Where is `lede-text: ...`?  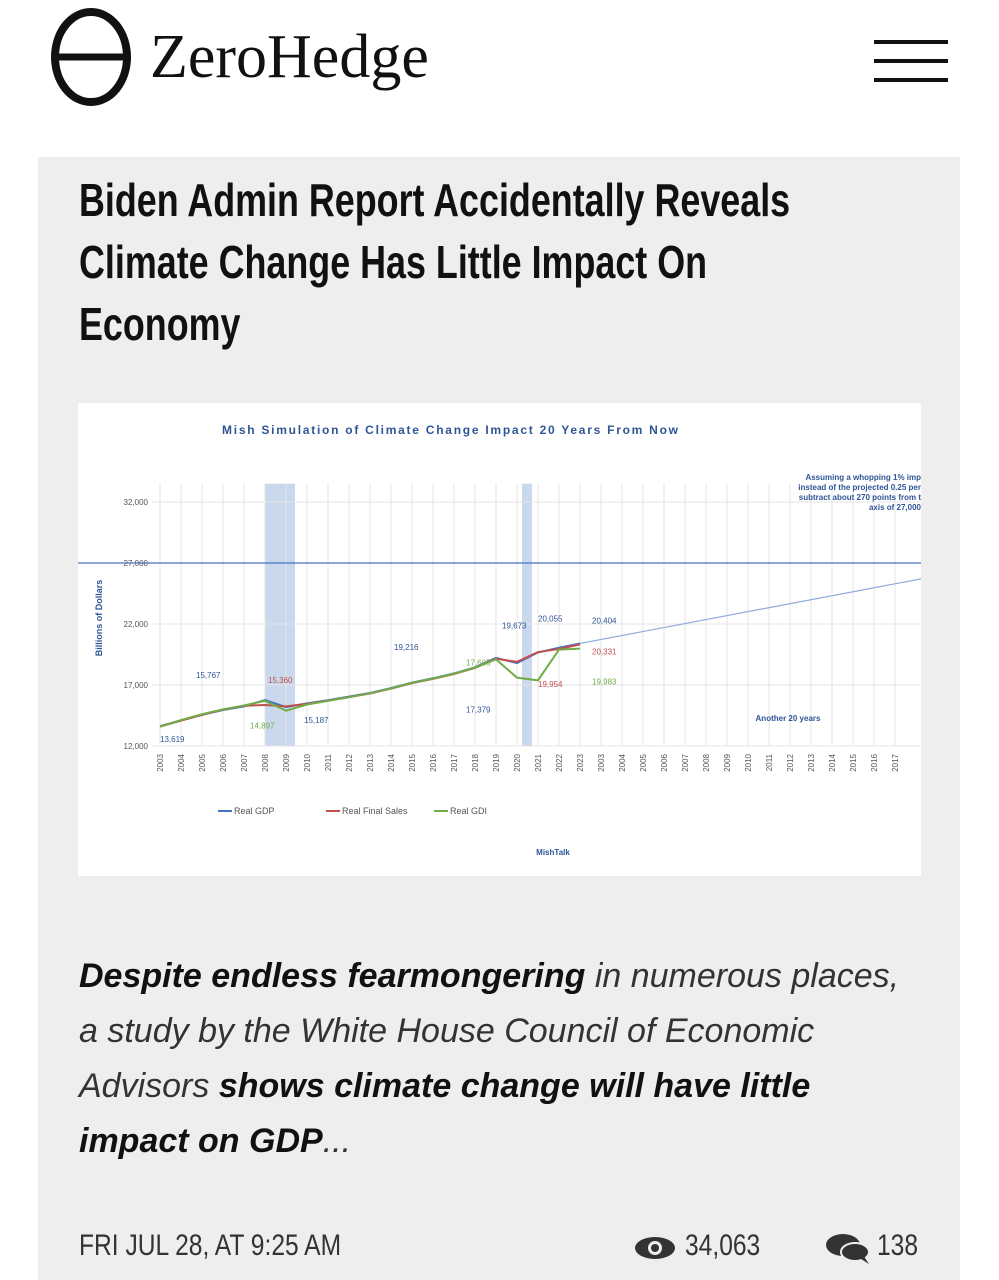
lede-text: ... is located at coordinates (337, 1141).